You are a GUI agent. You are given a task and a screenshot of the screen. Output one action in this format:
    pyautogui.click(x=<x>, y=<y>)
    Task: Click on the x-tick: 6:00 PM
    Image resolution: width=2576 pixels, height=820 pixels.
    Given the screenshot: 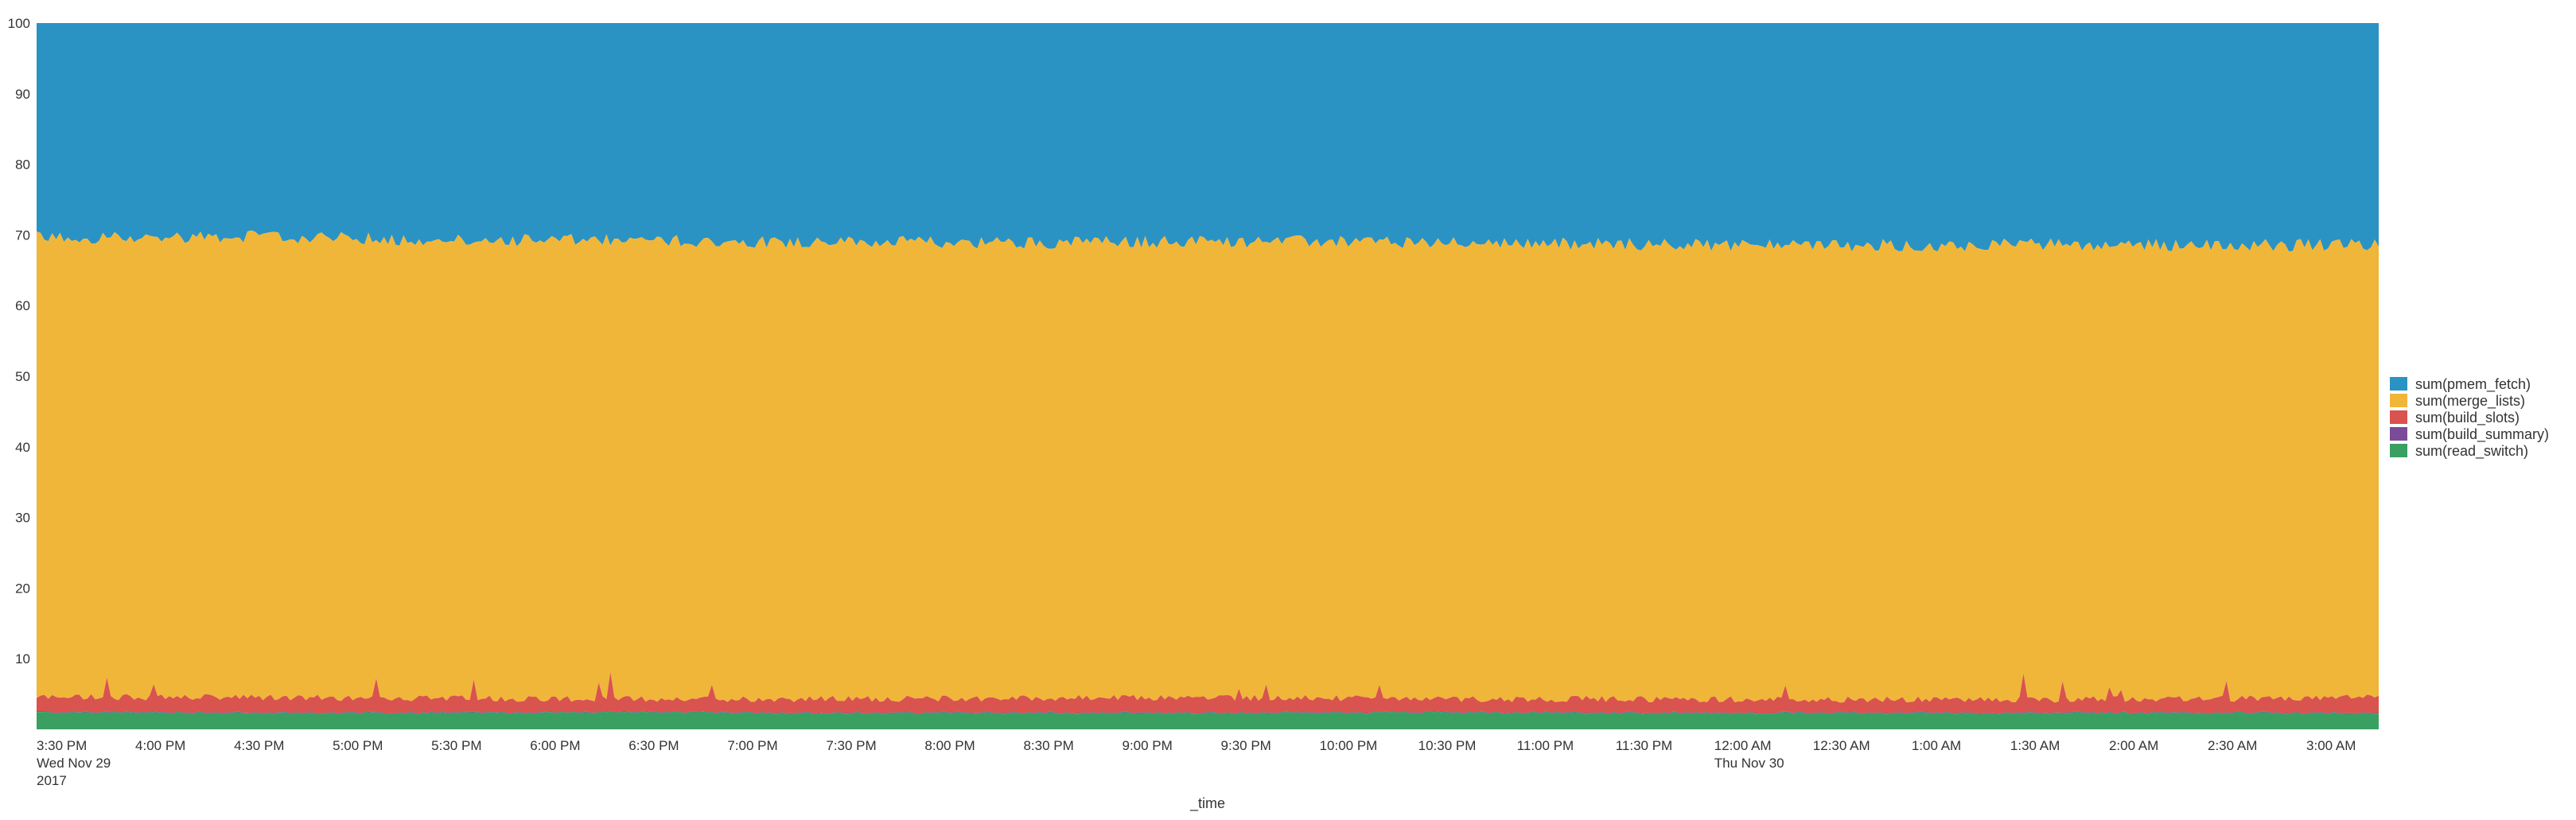 What is the action you would take?
    pyautogui.click(x=555, y=745)
    